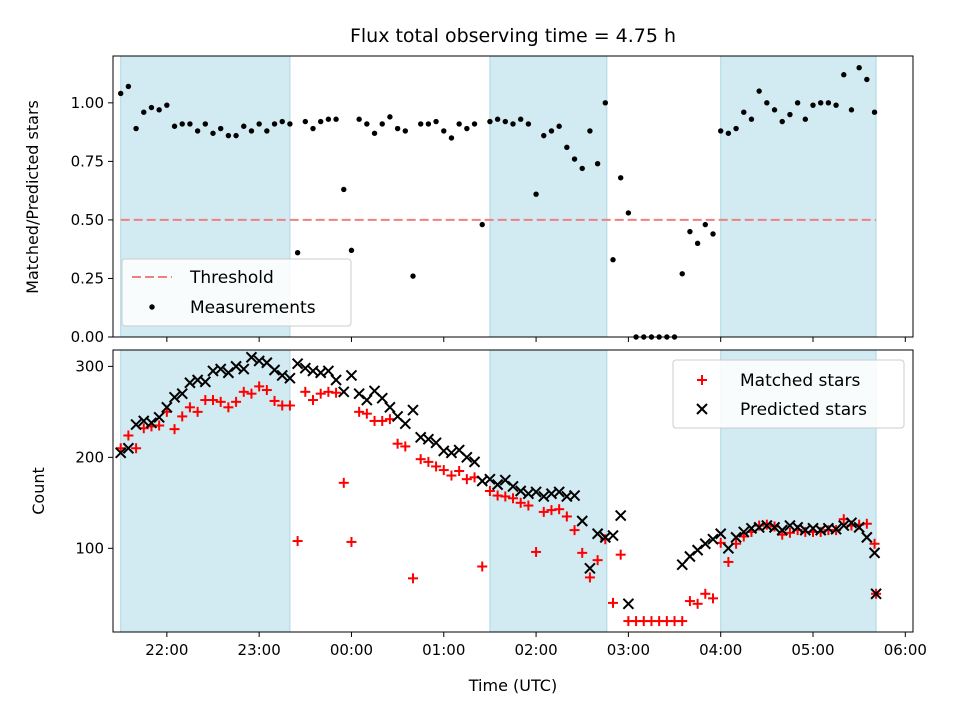  What do you see at coordinates (89, 366) in the screenshot?
I see `y-tick-label: 300` at bounding box center [89, 366].